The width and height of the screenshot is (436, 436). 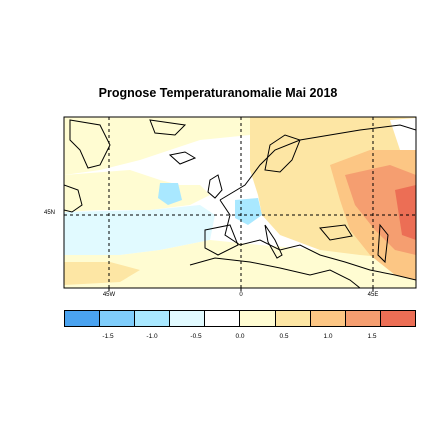 I want to click on legend-tick: 1.5, so click(x=372, y=336).